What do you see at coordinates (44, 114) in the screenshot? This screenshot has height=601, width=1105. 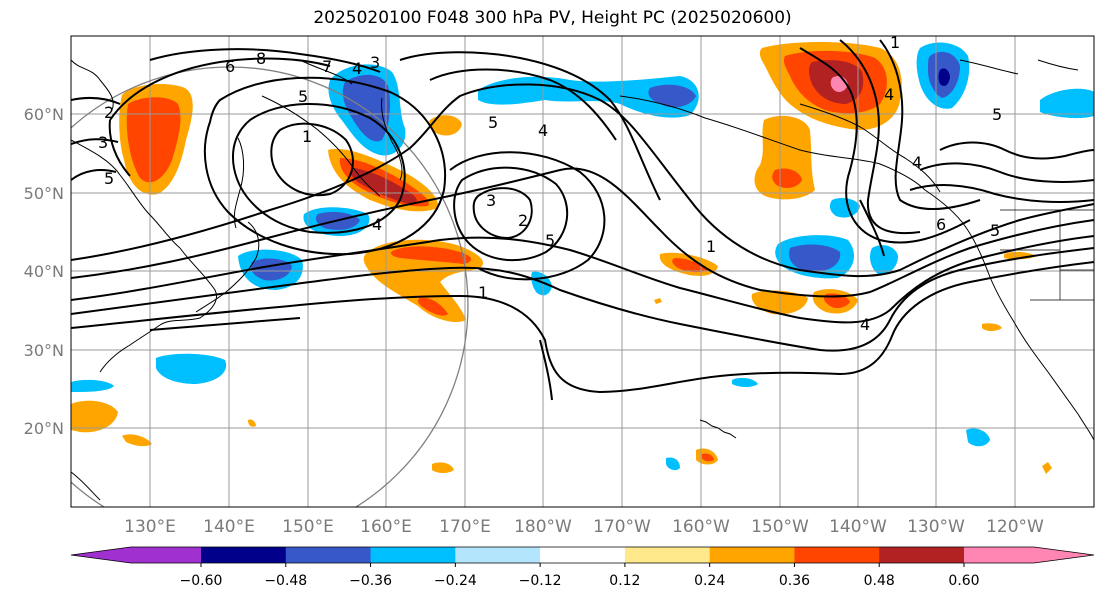 I see `lat-label: 60°N` at bounding box center [44, 114].